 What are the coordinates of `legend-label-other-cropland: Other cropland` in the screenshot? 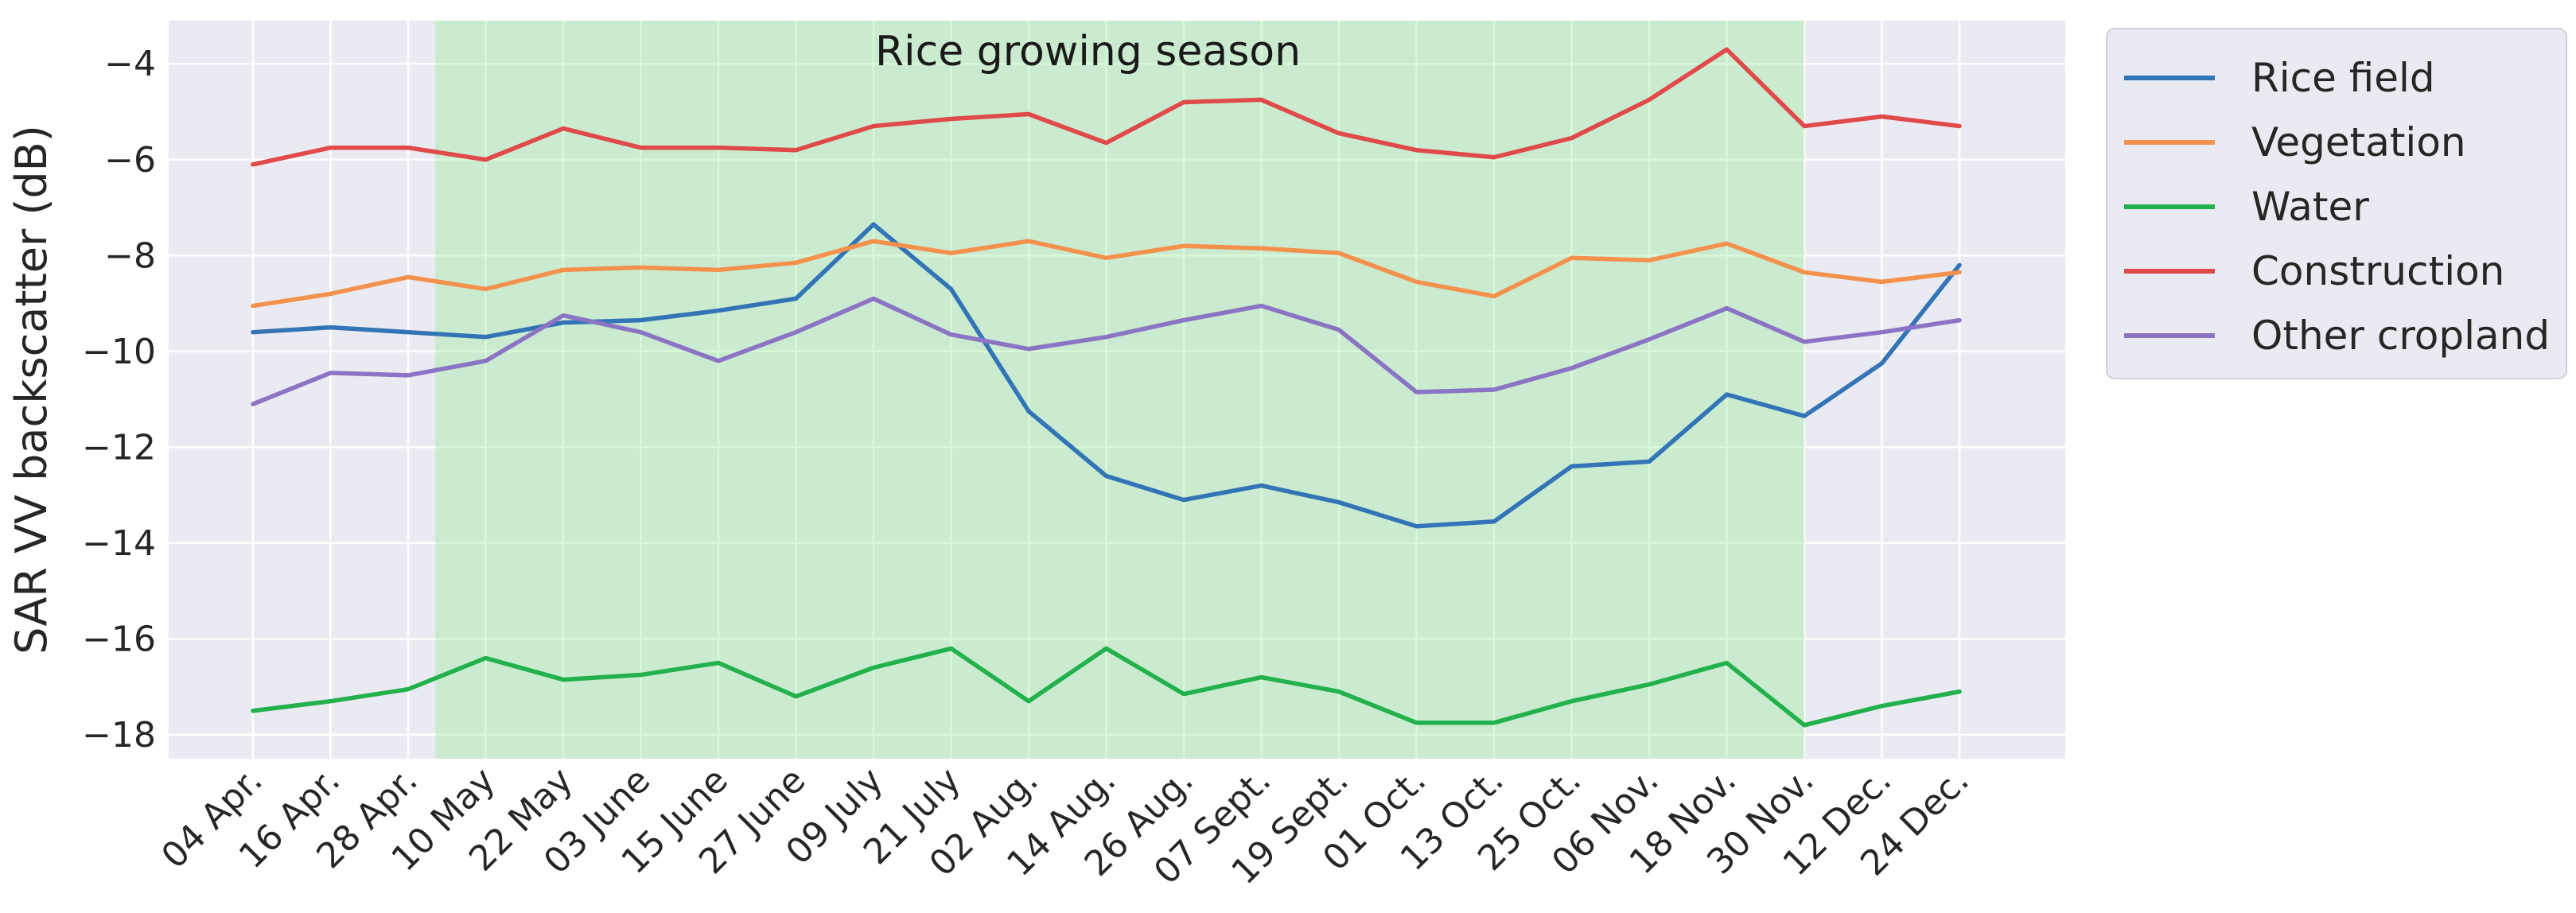 It's located at (2401, 336).